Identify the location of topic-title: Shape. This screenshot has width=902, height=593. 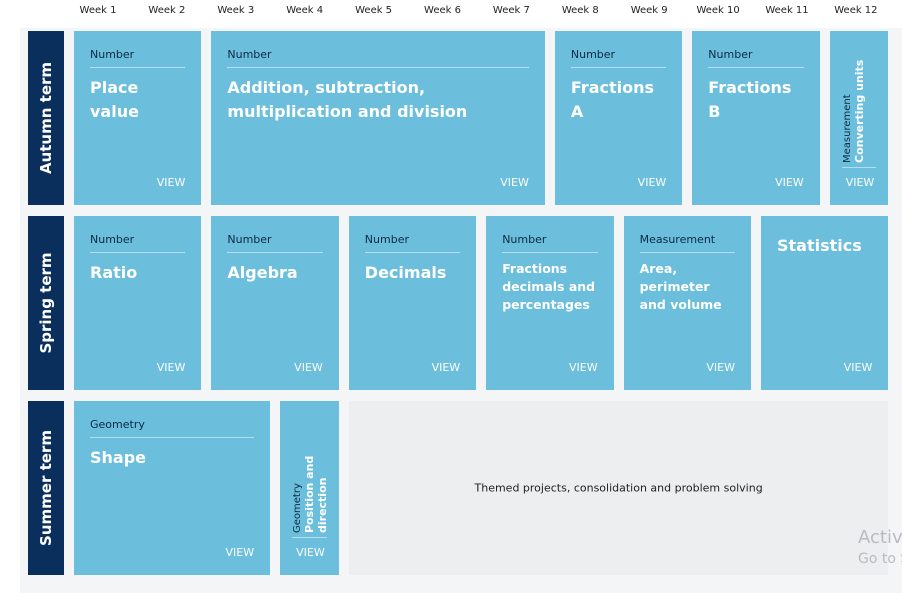
(118, 457).